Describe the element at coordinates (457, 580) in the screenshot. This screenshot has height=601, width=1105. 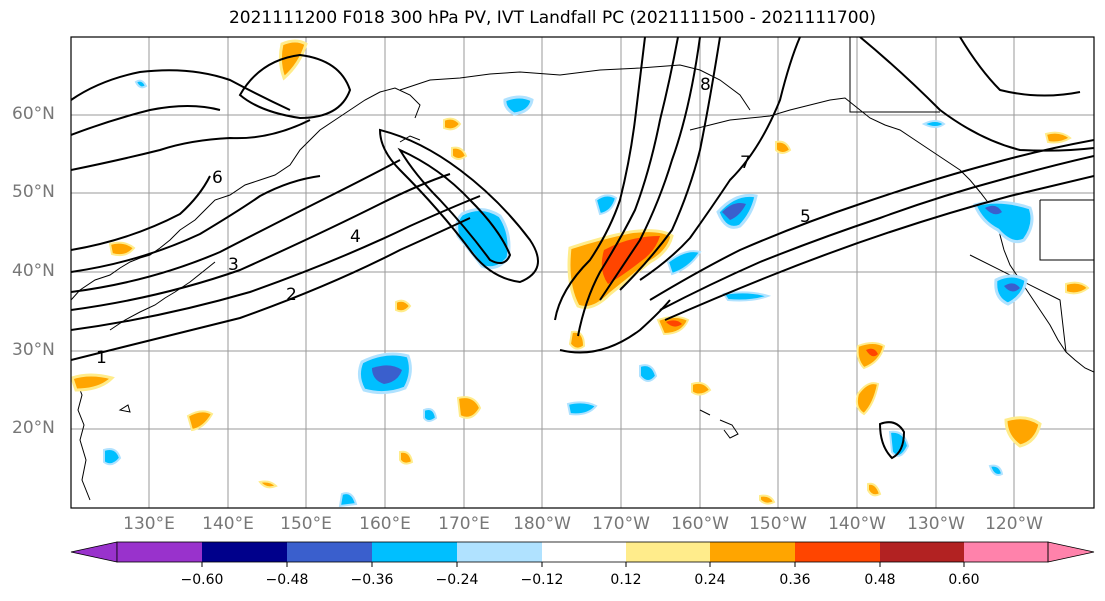
I see `colorbar-tick-label: −0.24` at that location.